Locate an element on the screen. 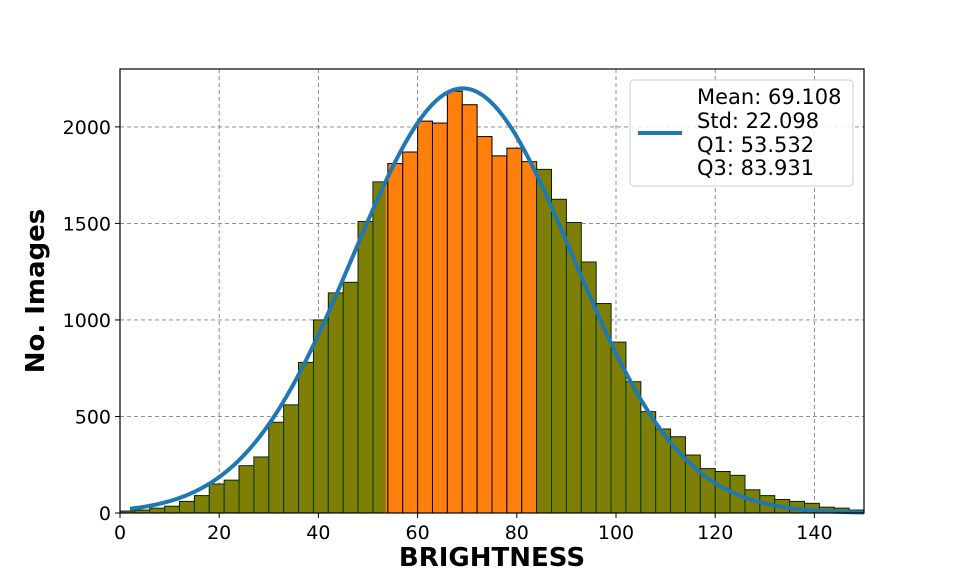  x-tick-label: 40 is located at coordinates (318, 533).